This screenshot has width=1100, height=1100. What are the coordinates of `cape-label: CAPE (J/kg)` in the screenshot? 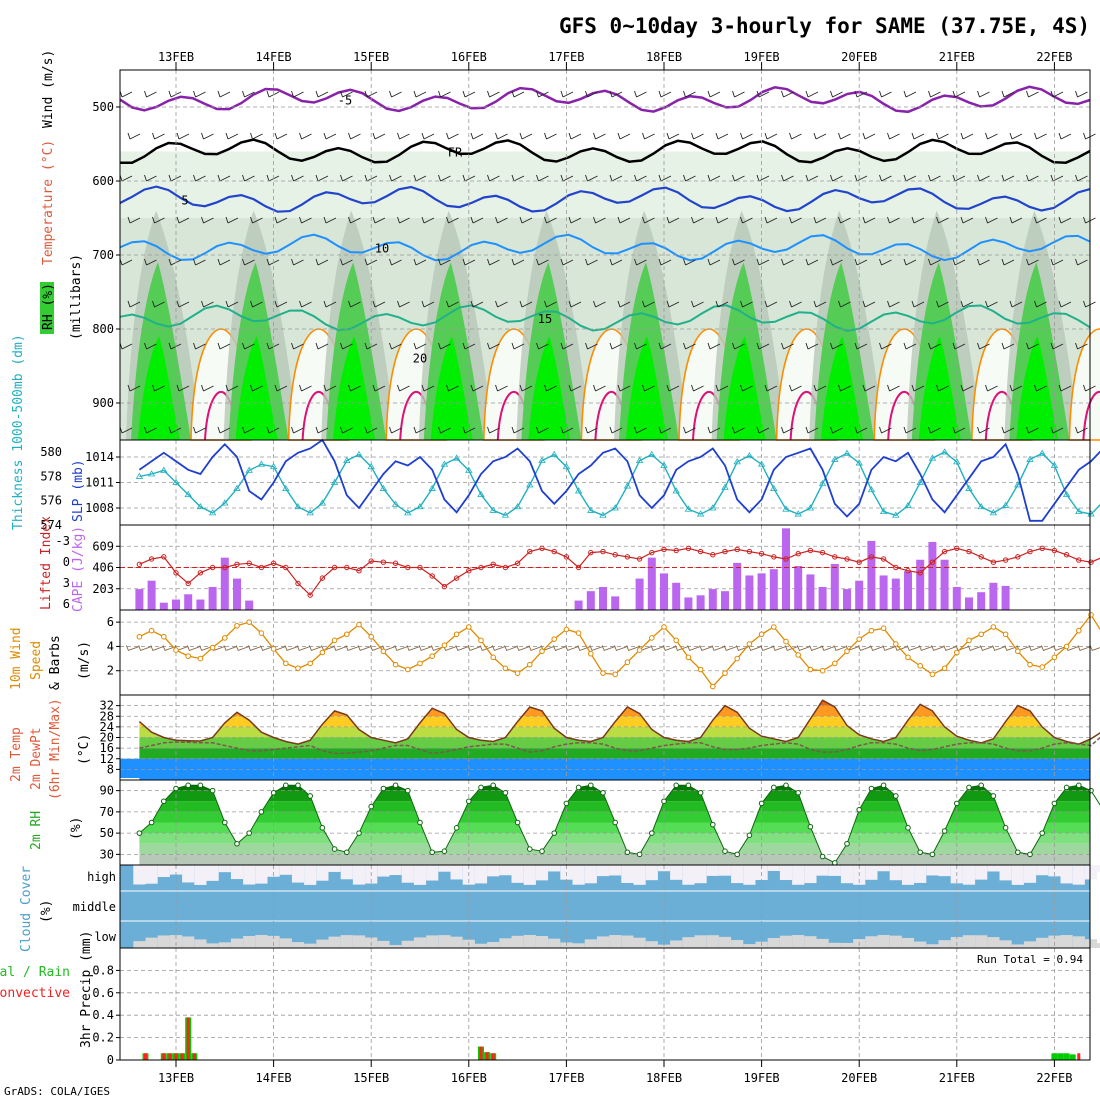 It's located at (78, 569).